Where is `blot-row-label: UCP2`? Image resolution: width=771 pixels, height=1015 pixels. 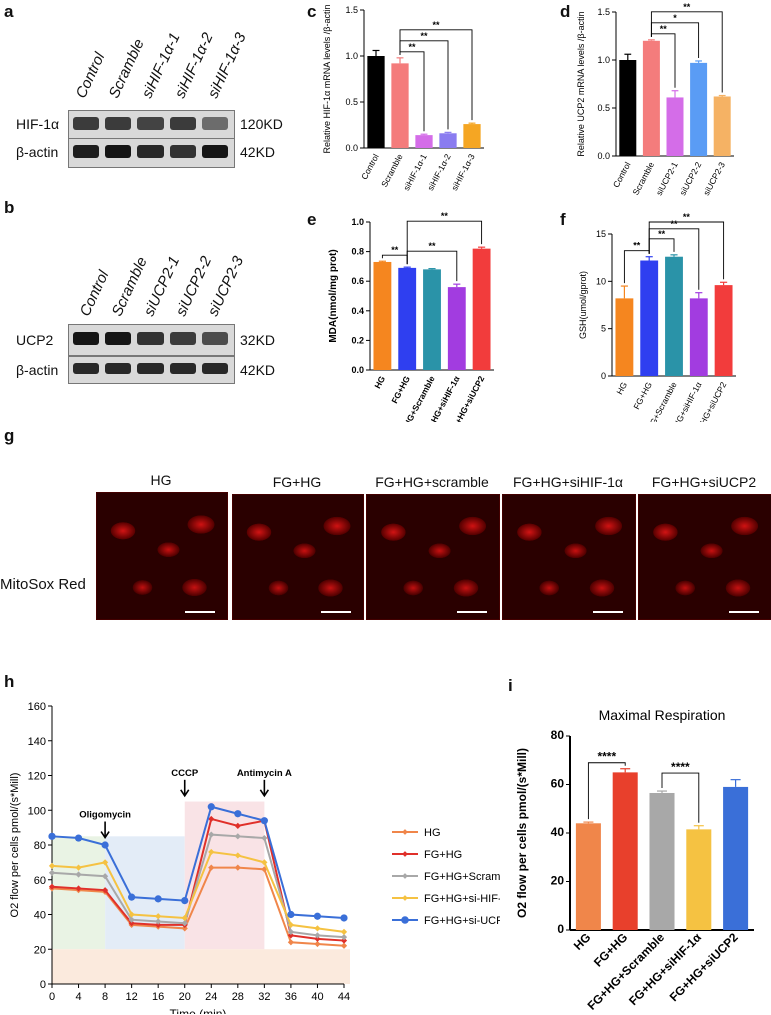
blot-row-label: UCP2 is located at coordinates (35, 340).